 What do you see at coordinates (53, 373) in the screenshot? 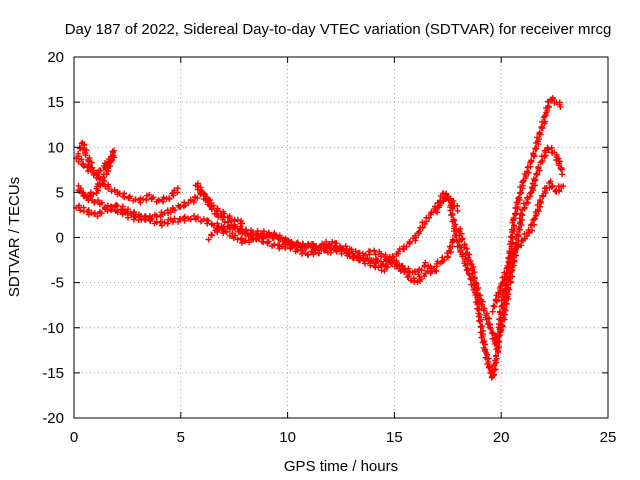
I see `y-tick-label: -15` at bounding box center [53, 373].